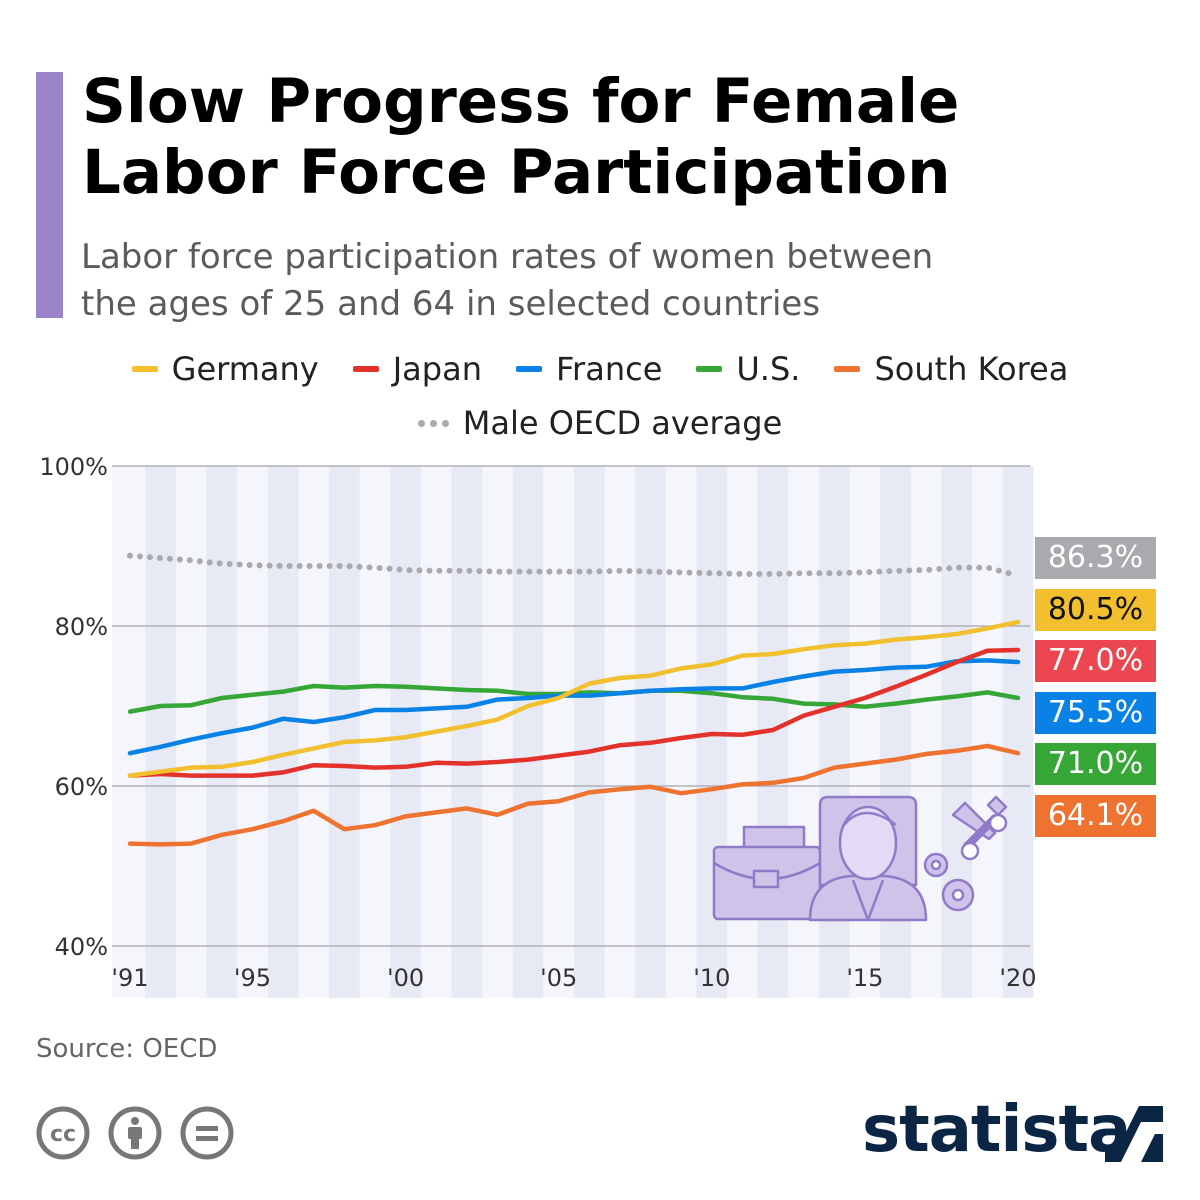 The image size is (1200, 1200). I want to click on series-line-france, so click(574, 707).